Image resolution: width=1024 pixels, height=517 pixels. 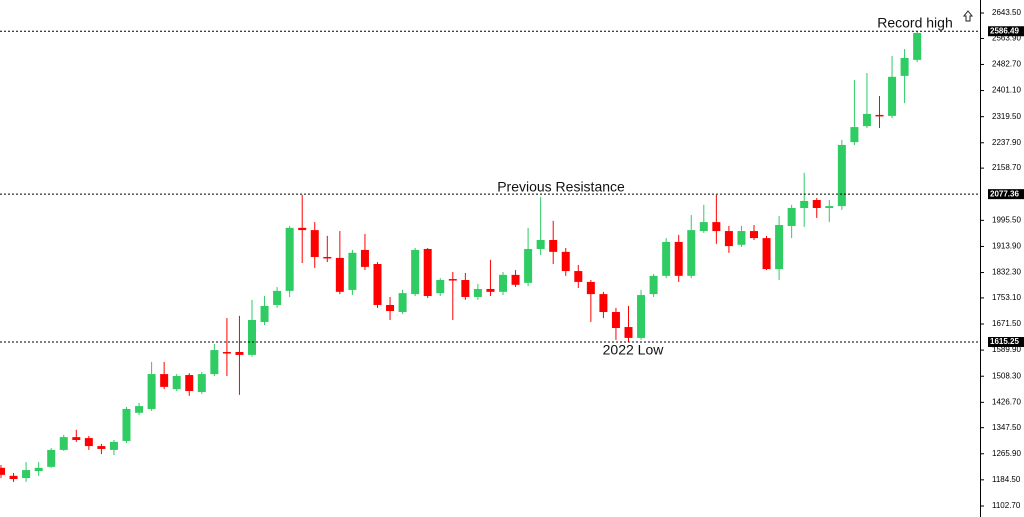 What do you see at coordinates (561, 187) in the screenshot?
I see `annotation: Previous Resistance` at bounding box center [561, 187].